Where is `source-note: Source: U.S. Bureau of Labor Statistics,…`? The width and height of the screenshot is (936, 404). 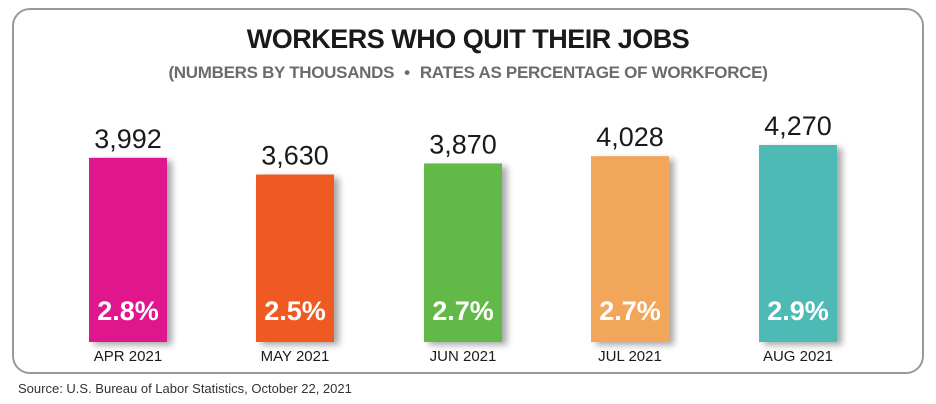
source-note: Source: U.S. Bureau of Labor Statistics,… is located at coordinates (185, 388).